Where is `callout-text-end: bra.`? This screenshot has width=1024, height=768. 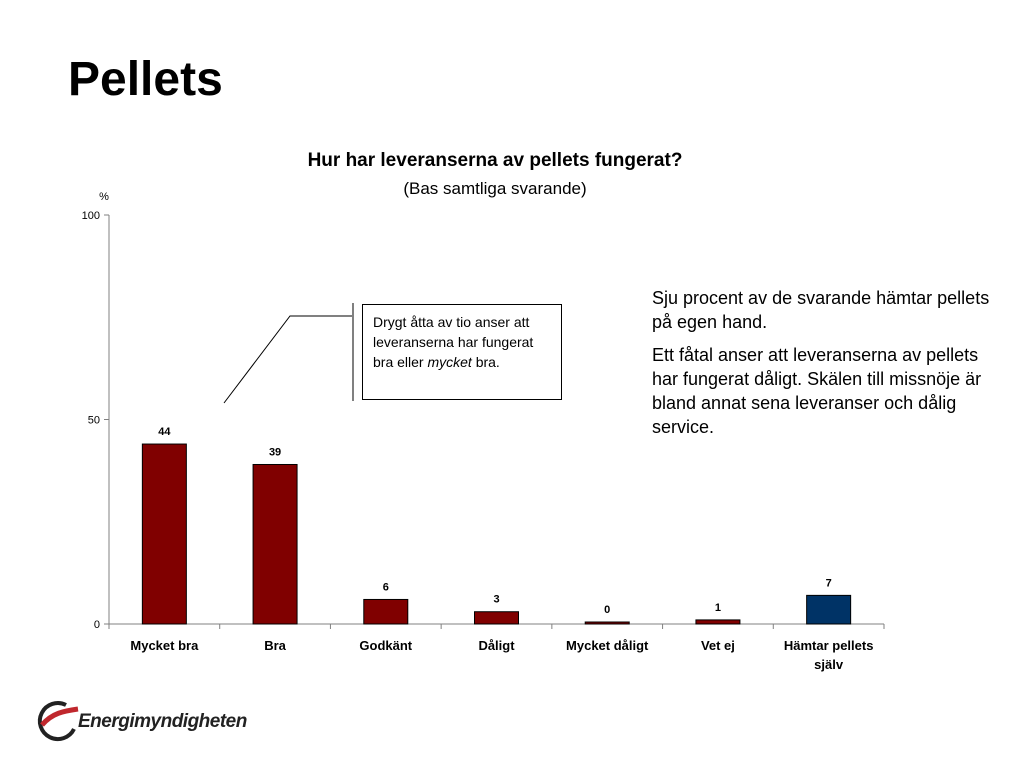 callout-text-end: bra. is located at coordinates (485, 362).